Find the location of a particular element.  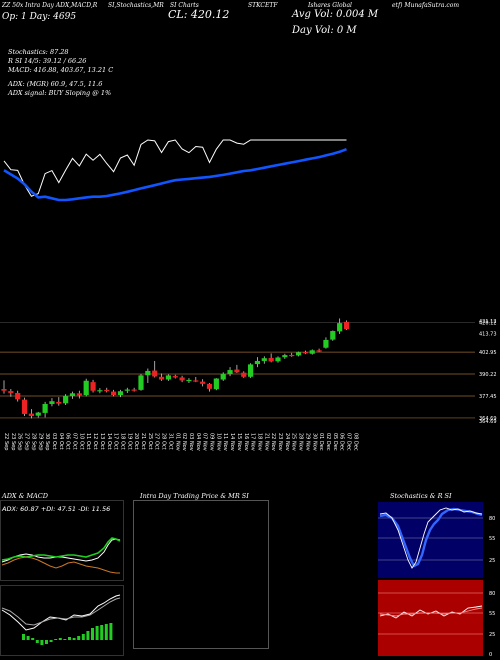

date-tick-label: 07 Oct is located at coordinates (75, 441).